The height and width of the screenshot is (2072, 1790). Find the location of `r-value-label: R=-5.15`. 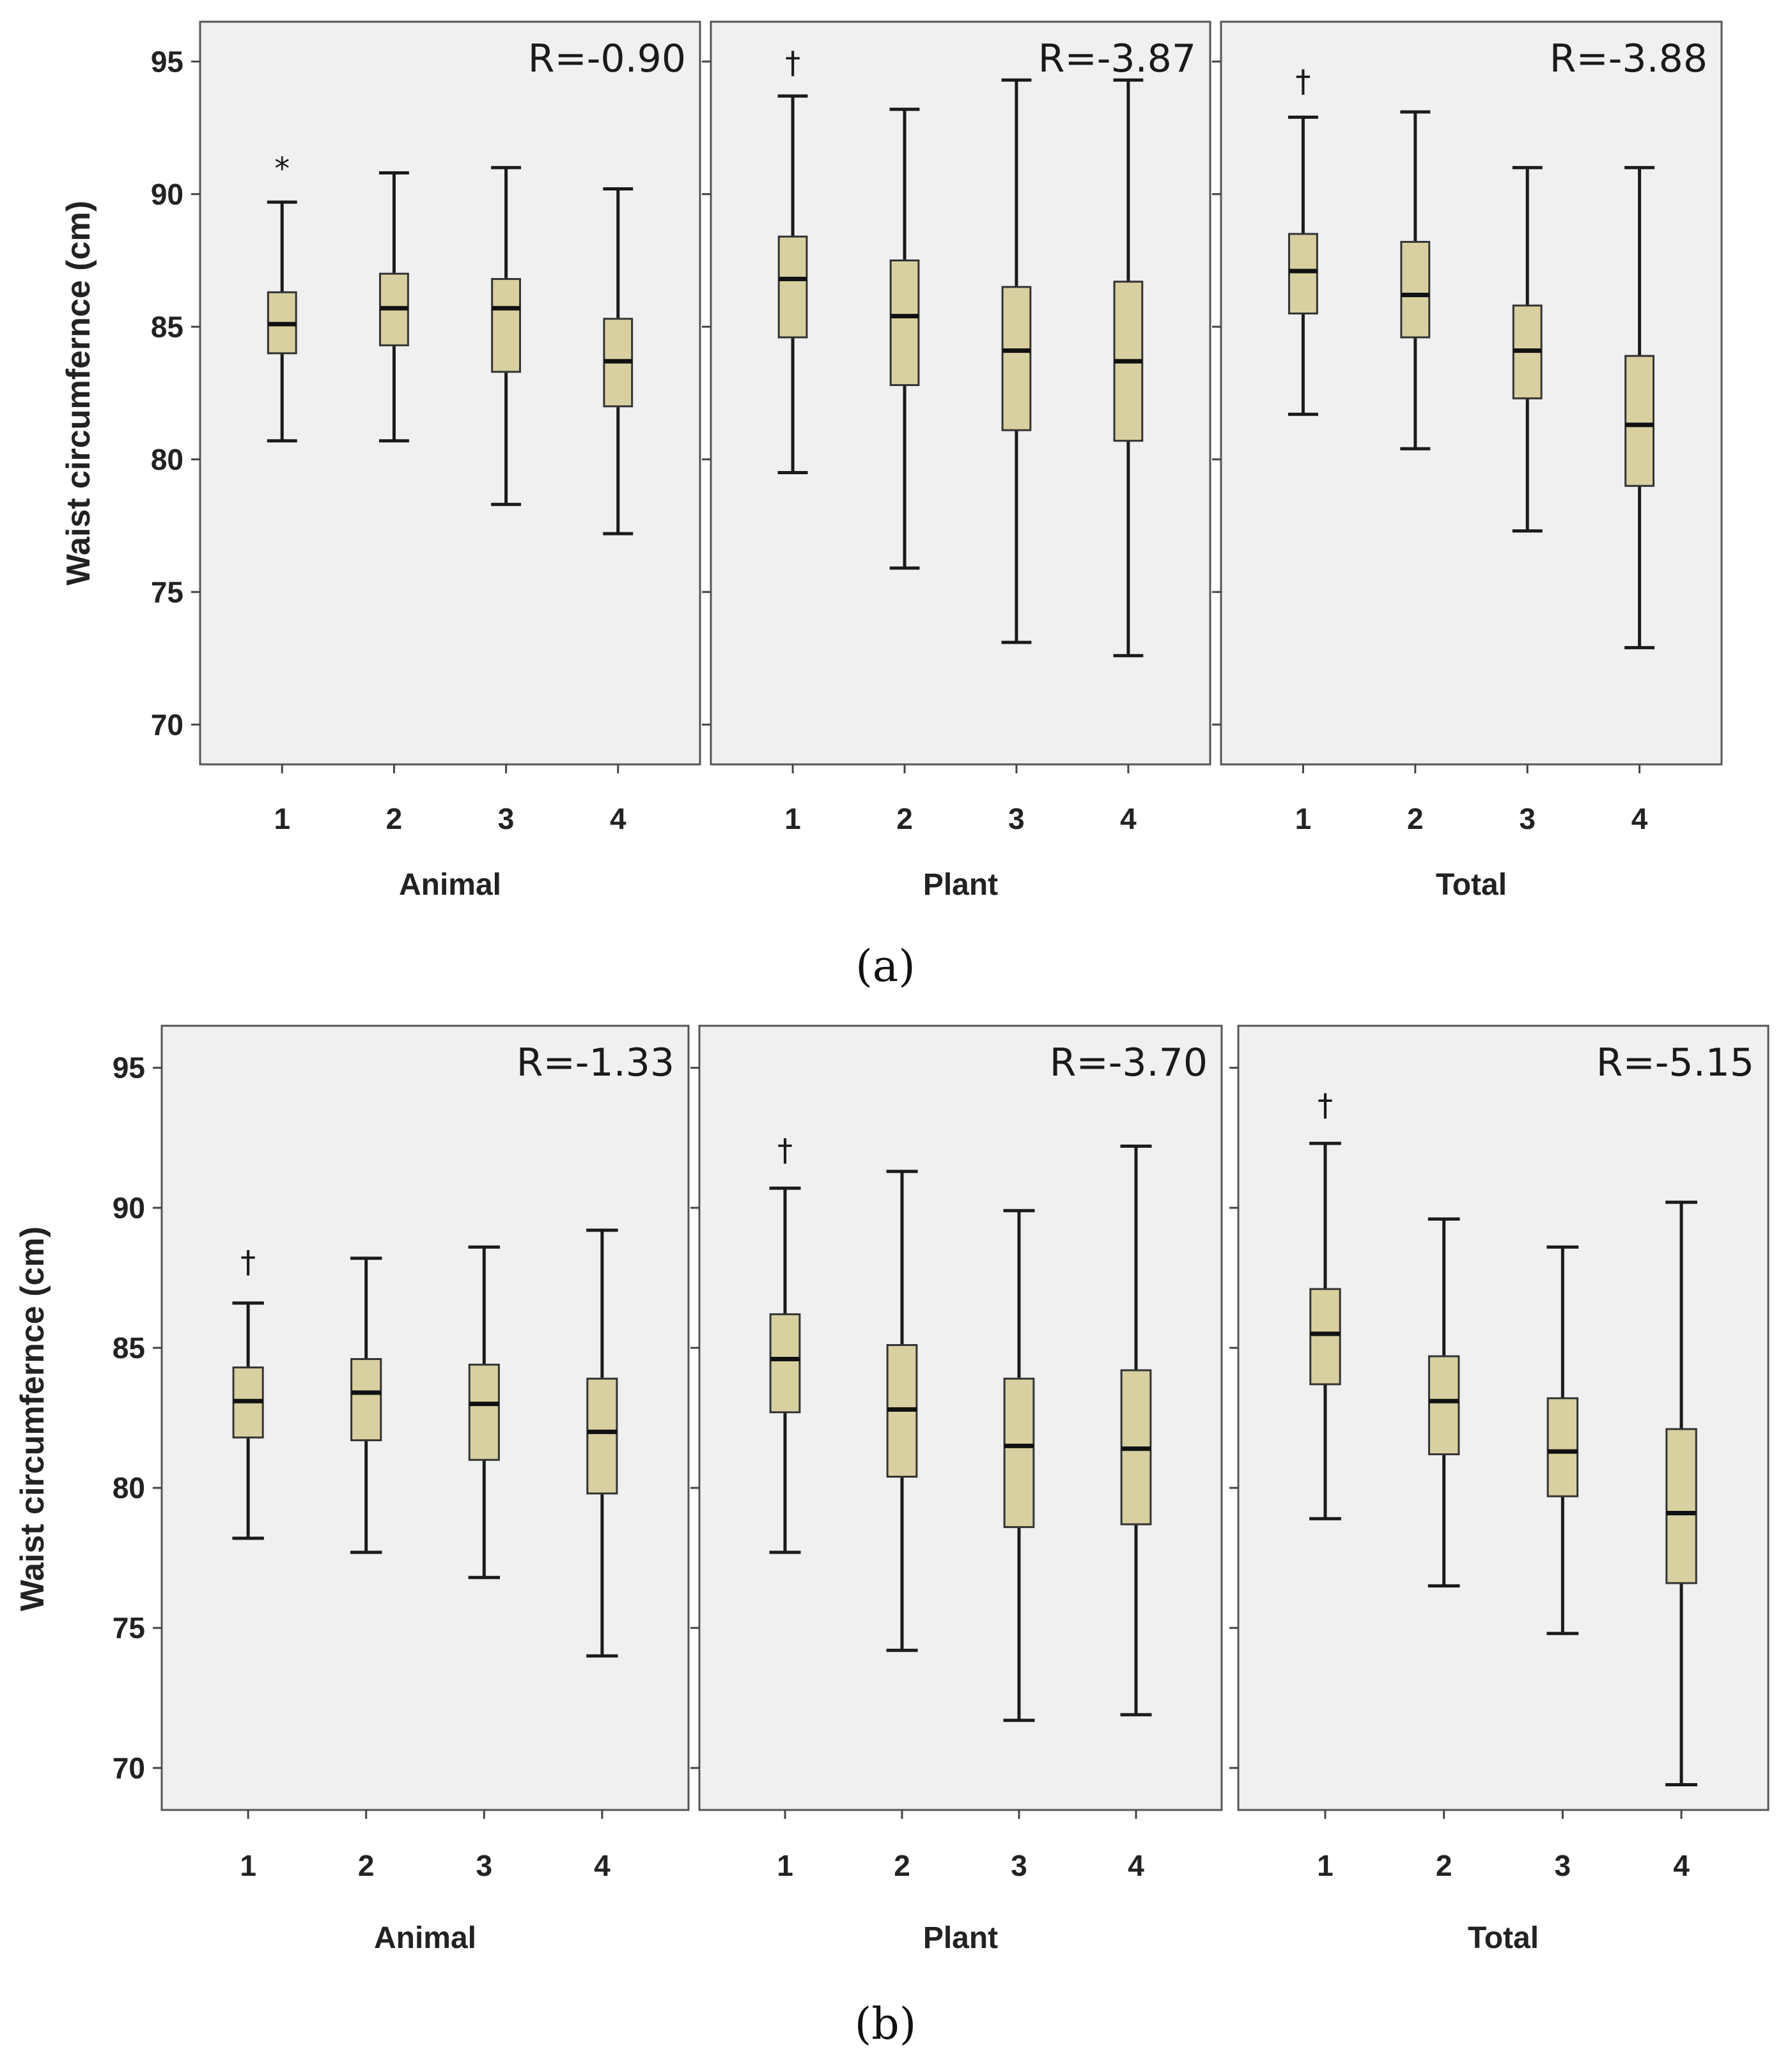

r-value-label: R=-5.15 is located at coordinates (1675, 1062).